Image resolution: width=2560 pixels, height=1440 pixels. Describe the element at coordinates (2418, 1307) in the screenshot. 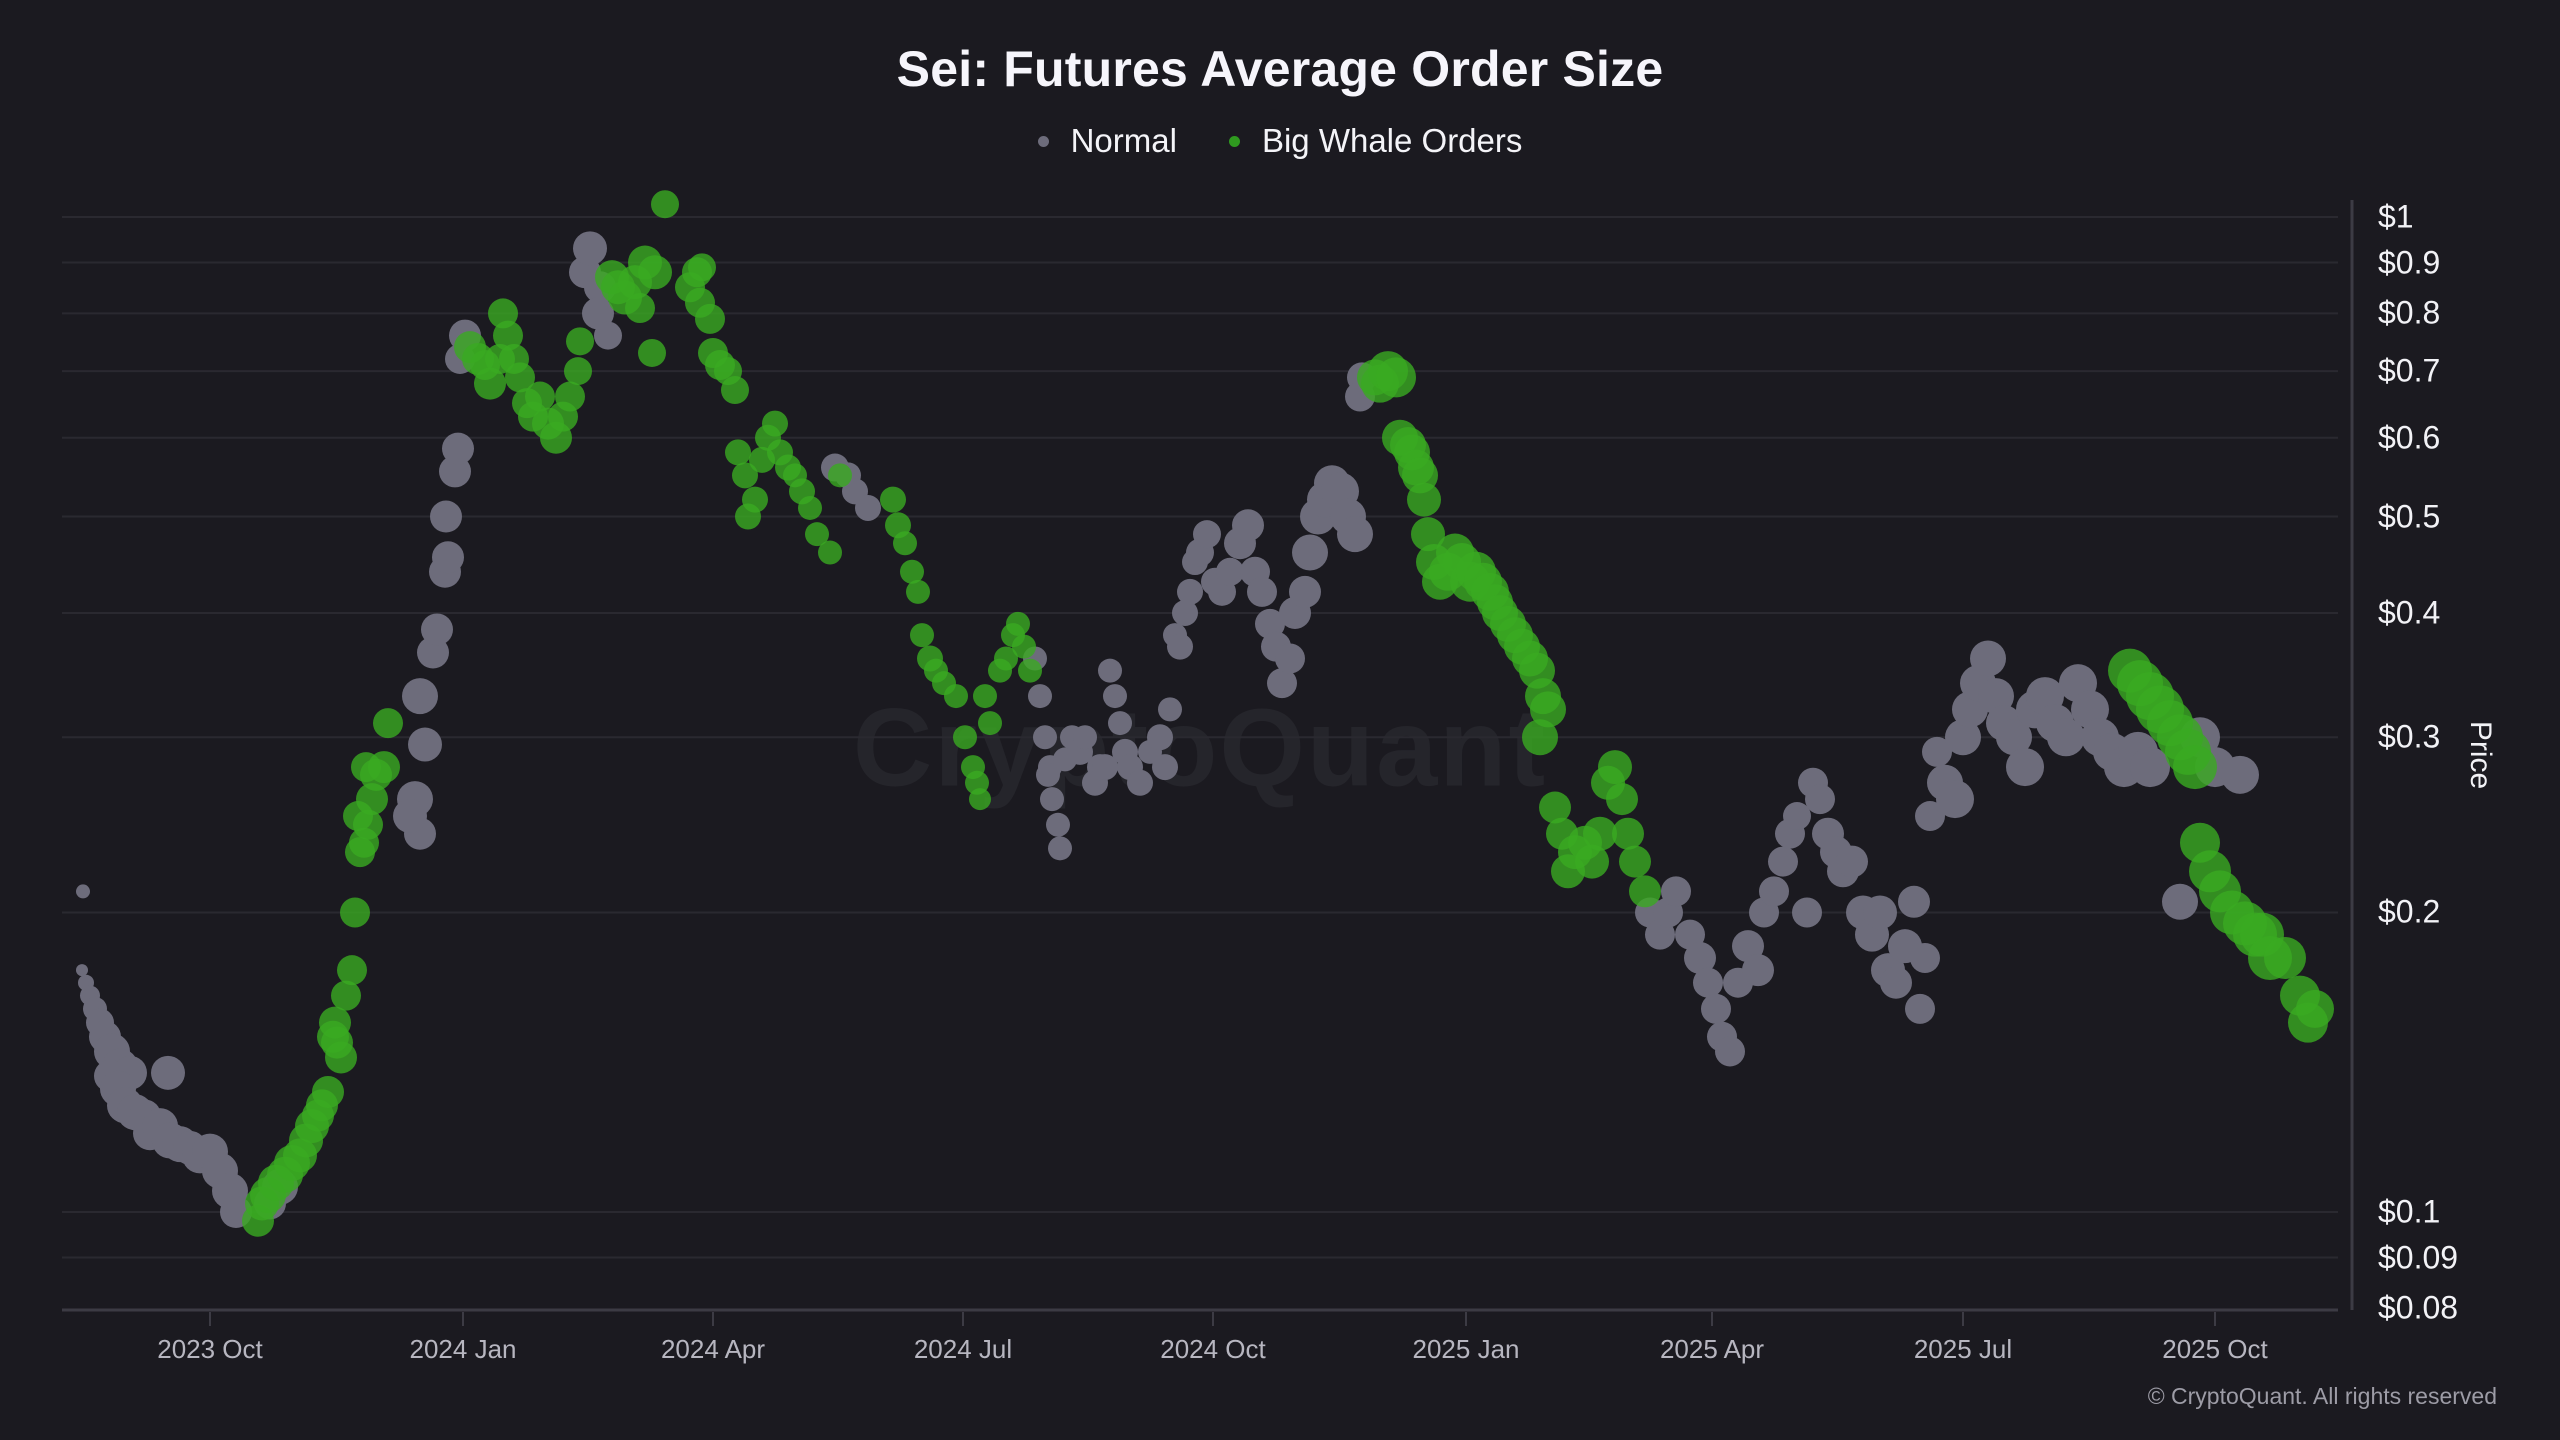

I see `y-tick-label: $0.08` at that location.